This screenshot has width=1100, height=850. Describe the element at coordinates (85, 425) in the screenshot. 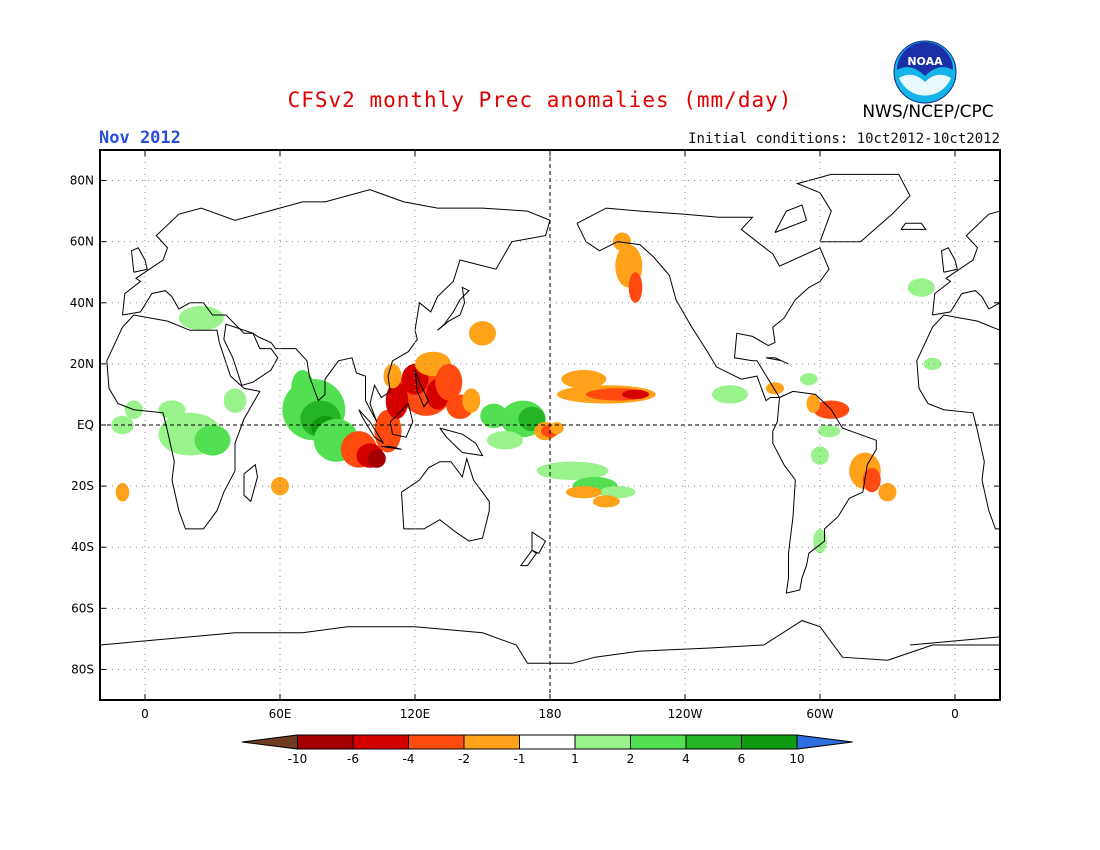

I see `lat-label: EQ` at that location.